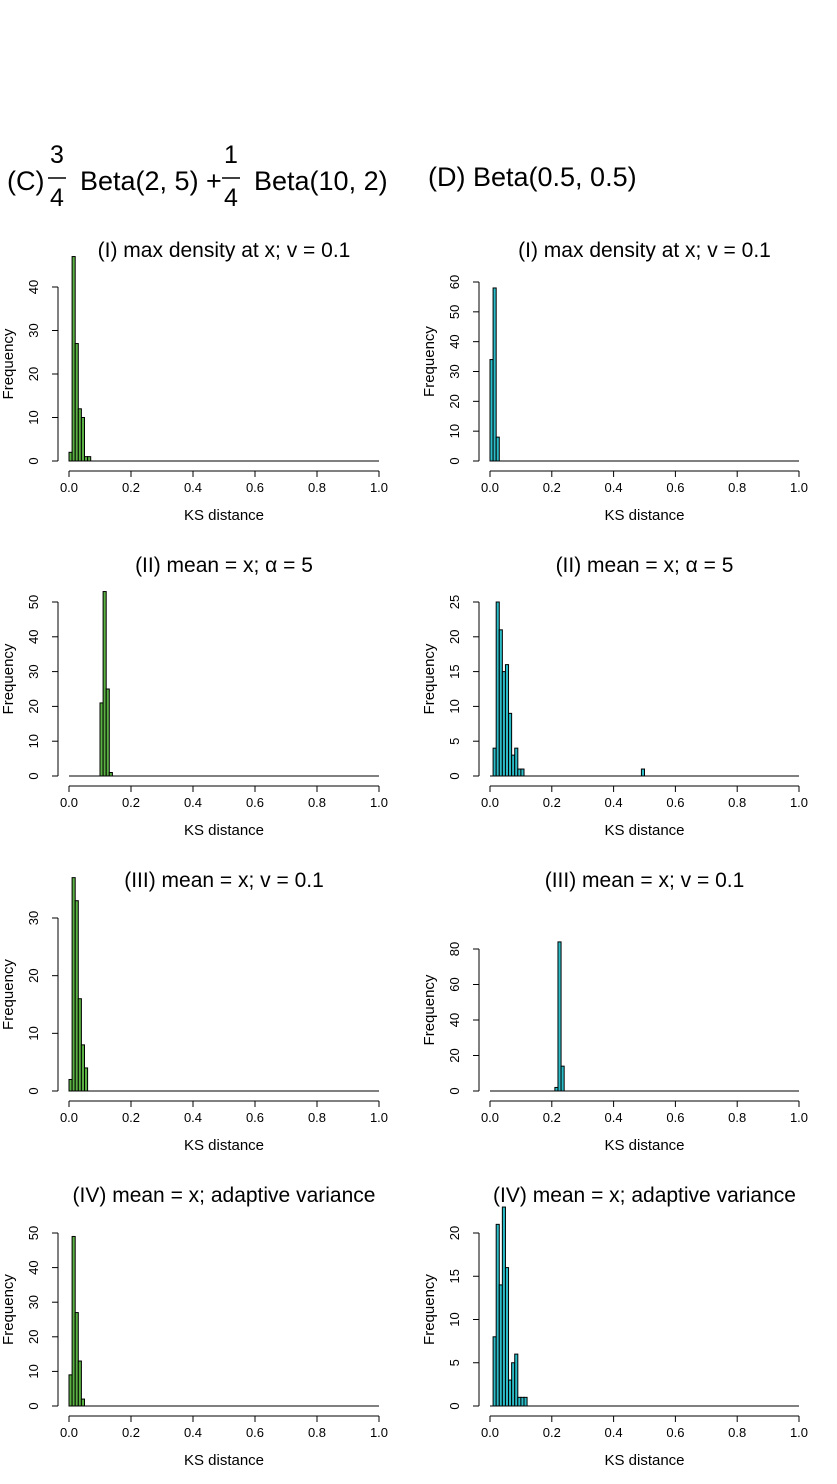 Image resolution: width=837 pixels, height=1484 pixels. What do you see at coordinates (454, 949) in the screenshot?
I see `y-tick-label: 80` at bounding box center [454, 949].